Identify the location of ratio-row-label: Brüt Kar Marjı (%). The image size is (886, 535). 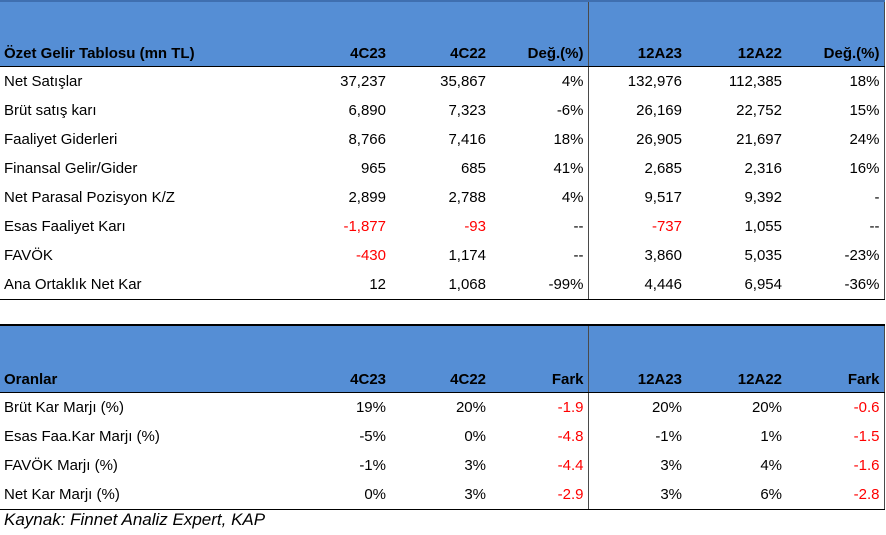
(64, 407).